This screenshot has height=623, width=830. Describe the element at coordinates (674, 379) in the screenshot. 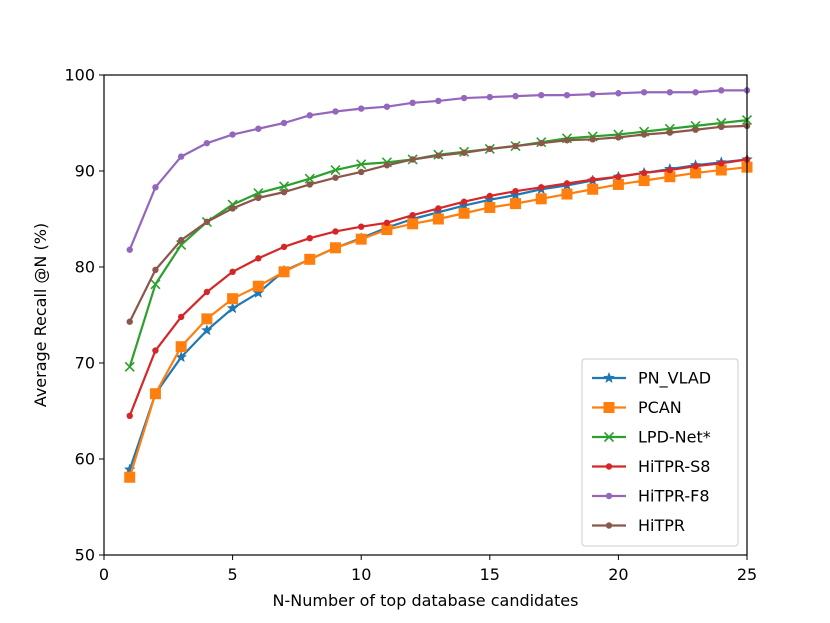

I see `legend-label: PN_VLAD` at that location.